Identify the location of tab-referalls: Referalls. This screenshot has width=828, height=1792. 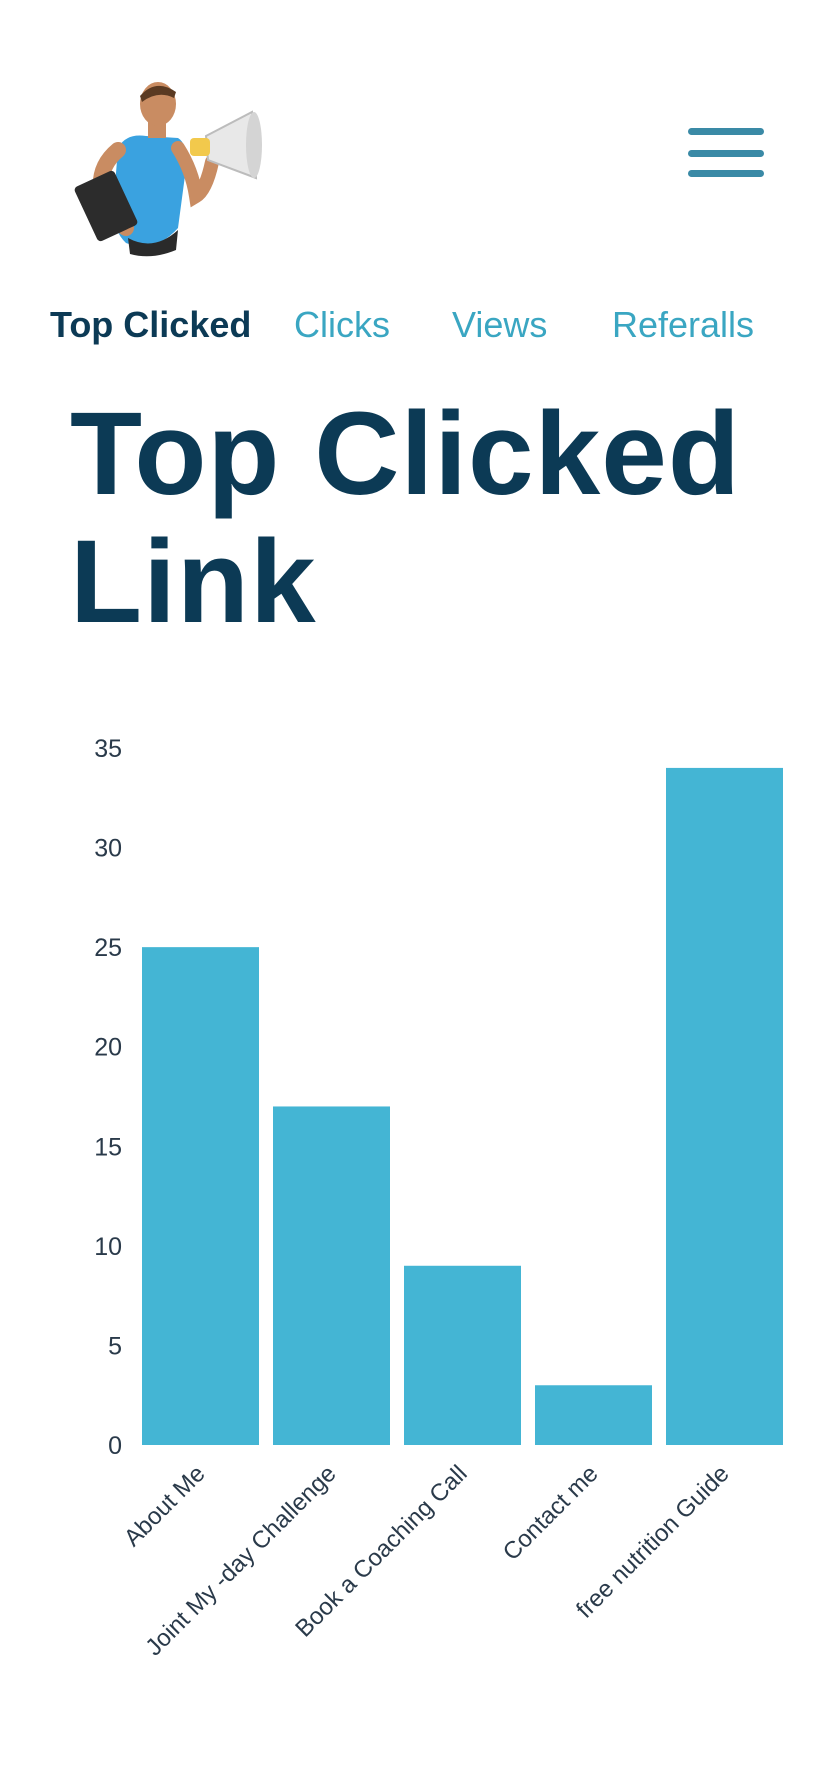
(683, 324).